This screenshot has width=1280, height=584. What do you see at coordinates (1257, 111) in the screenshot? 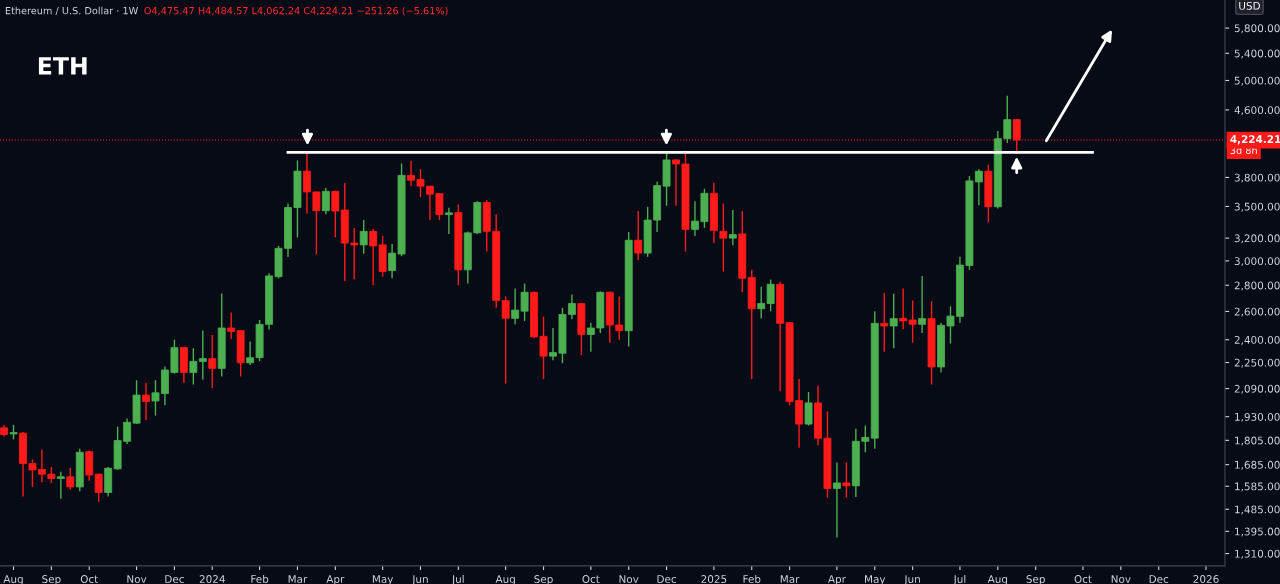
I see `y-tick-label: 4,600.00` at bounding box center [1257, 111].